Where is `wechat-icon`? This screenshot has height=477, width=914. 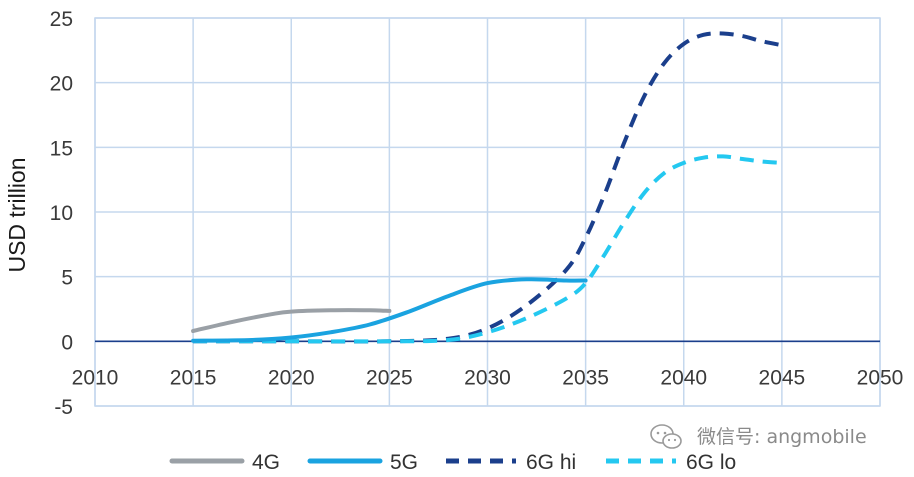
wechat-icon is located at coordinates (666, 436).